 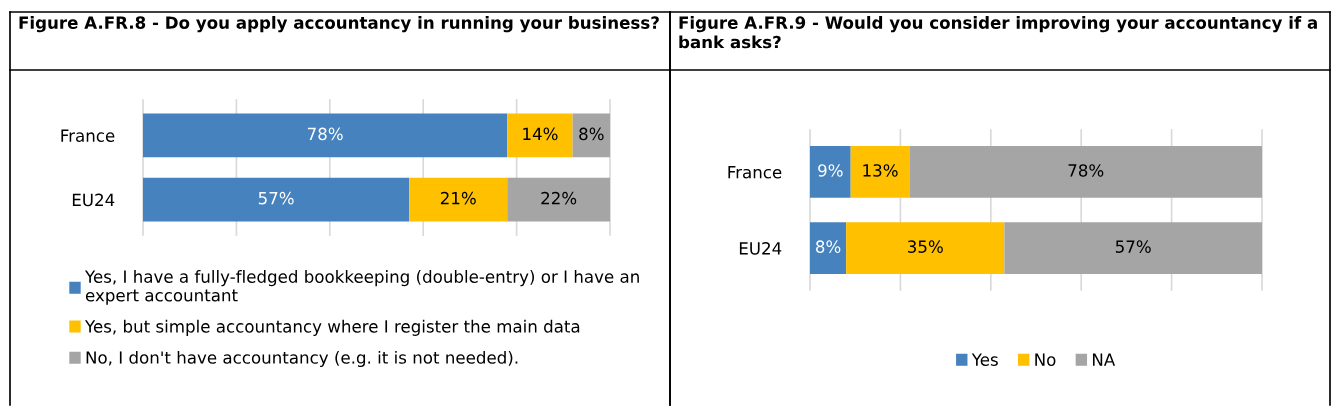 What do you see at coordinates (984, 359) in the screenshot?
I see `legend-label: Yes` at bounding box center [984, 359].